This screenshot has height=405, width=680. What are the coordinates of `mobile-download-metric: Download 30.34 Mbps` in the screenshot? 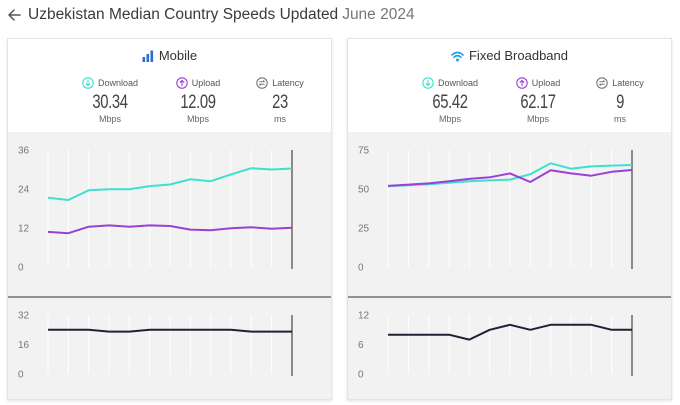 It's located at (110, 100).